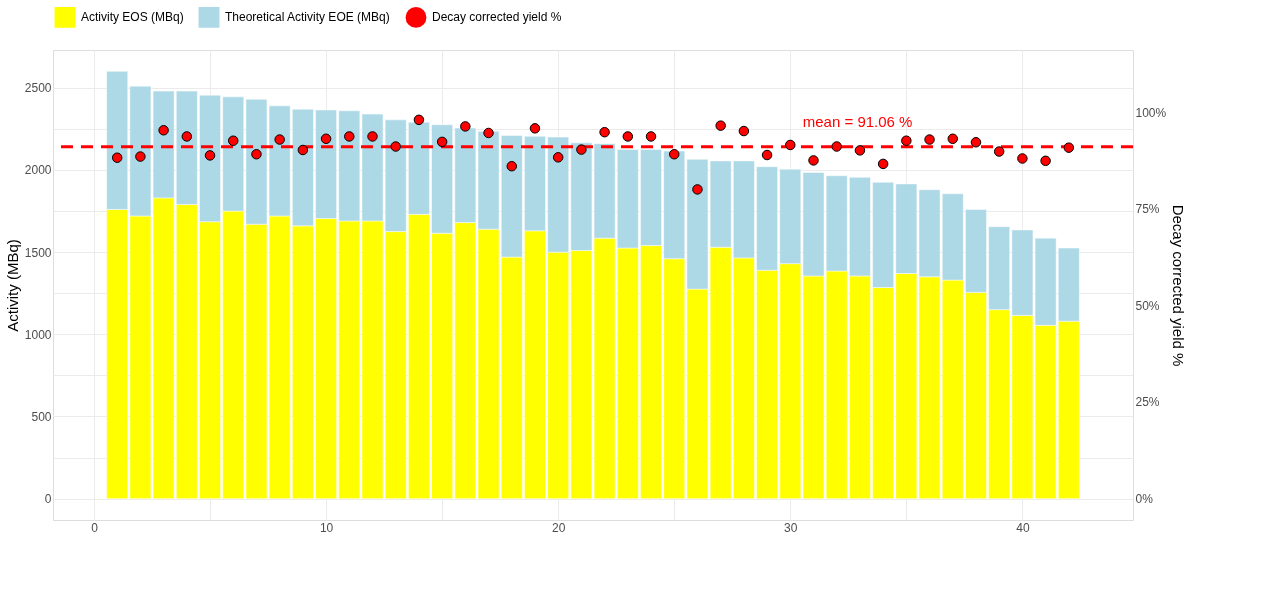 Image resolution: width=1280 pixels, height=589 pixels. I want to click on y2-tick-label: 0%, so click(1144, 499).